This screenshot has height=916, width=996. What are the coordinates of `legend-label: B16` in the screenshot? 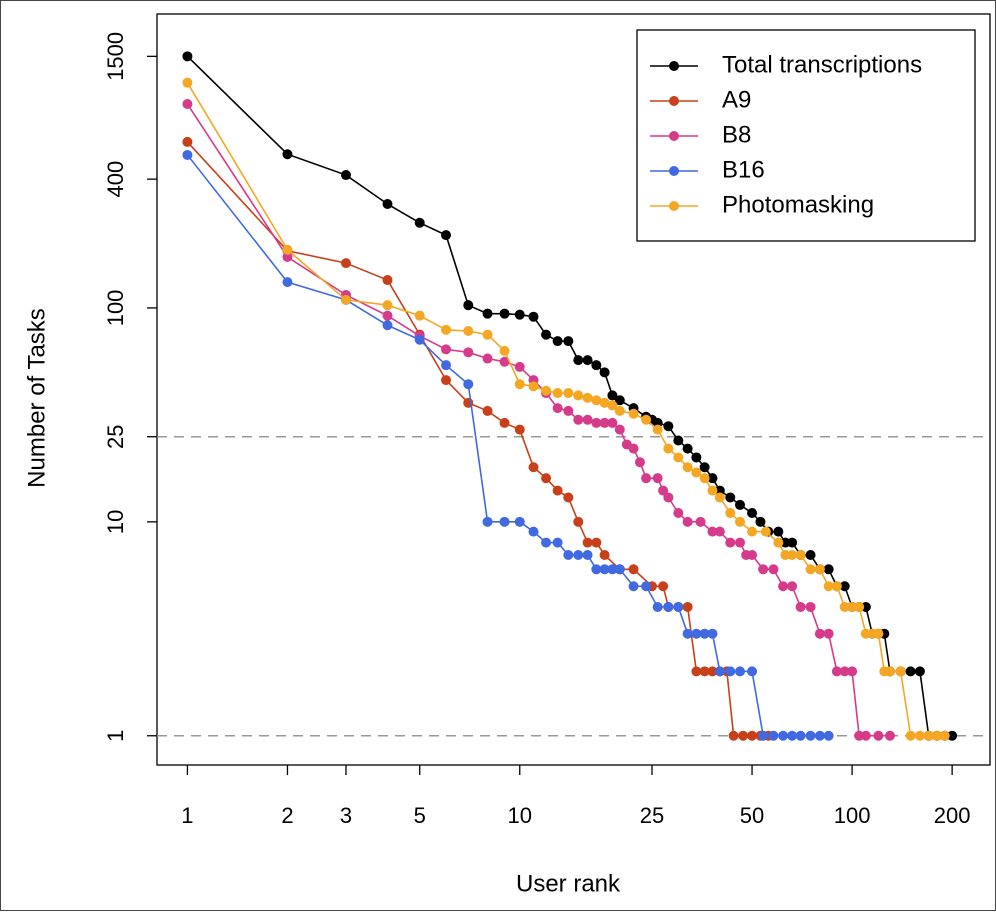 It's located at (743, 169).